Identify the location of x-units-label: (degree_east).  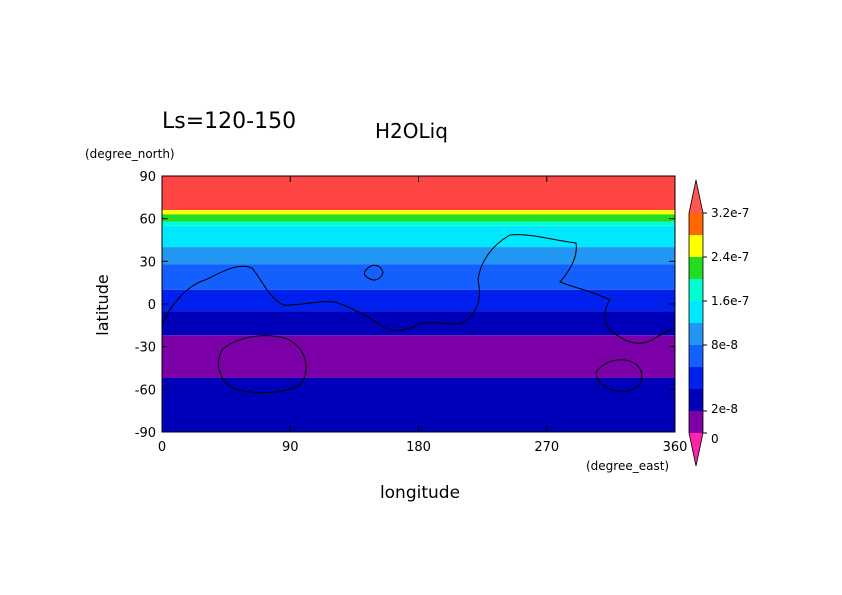
(627, 466).